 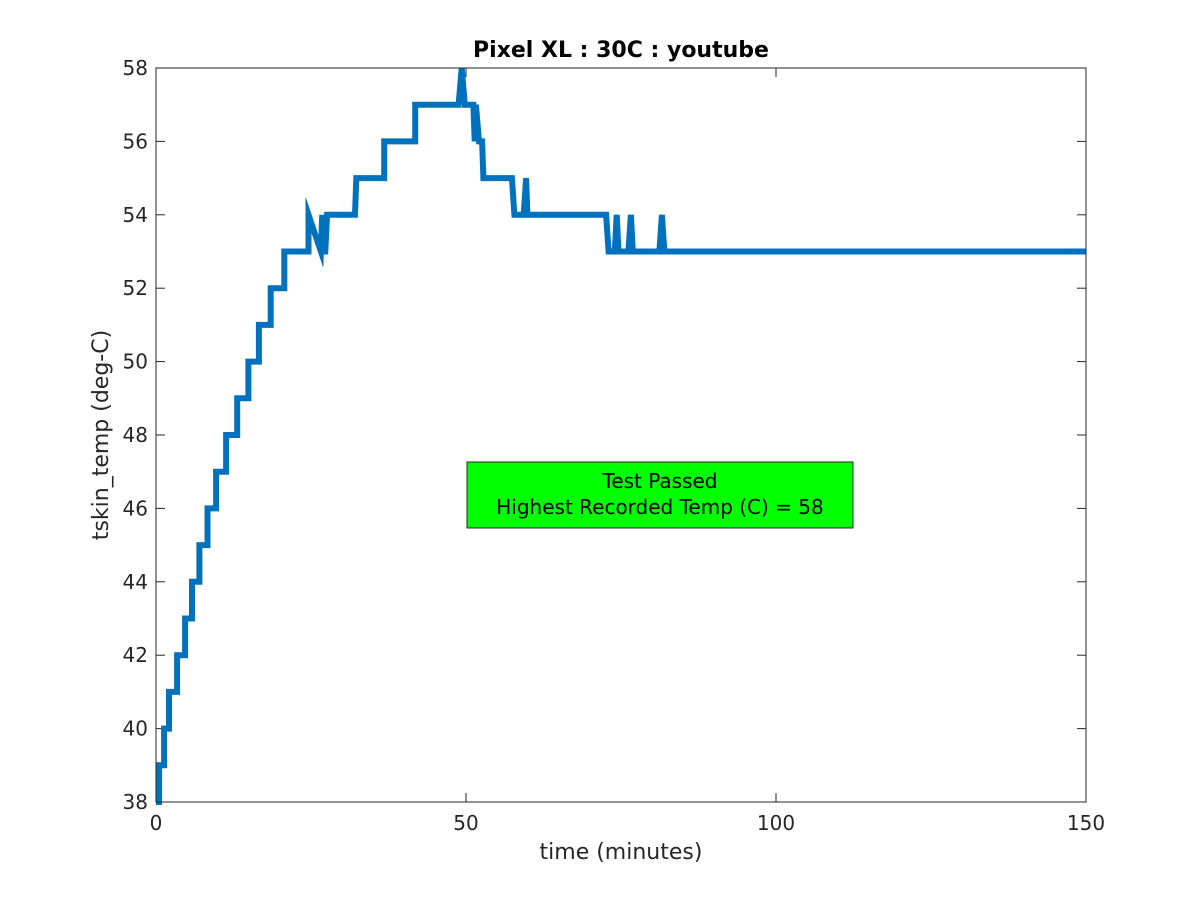 I want to click on x-tick-label: 100, so click(x=776, y=823).